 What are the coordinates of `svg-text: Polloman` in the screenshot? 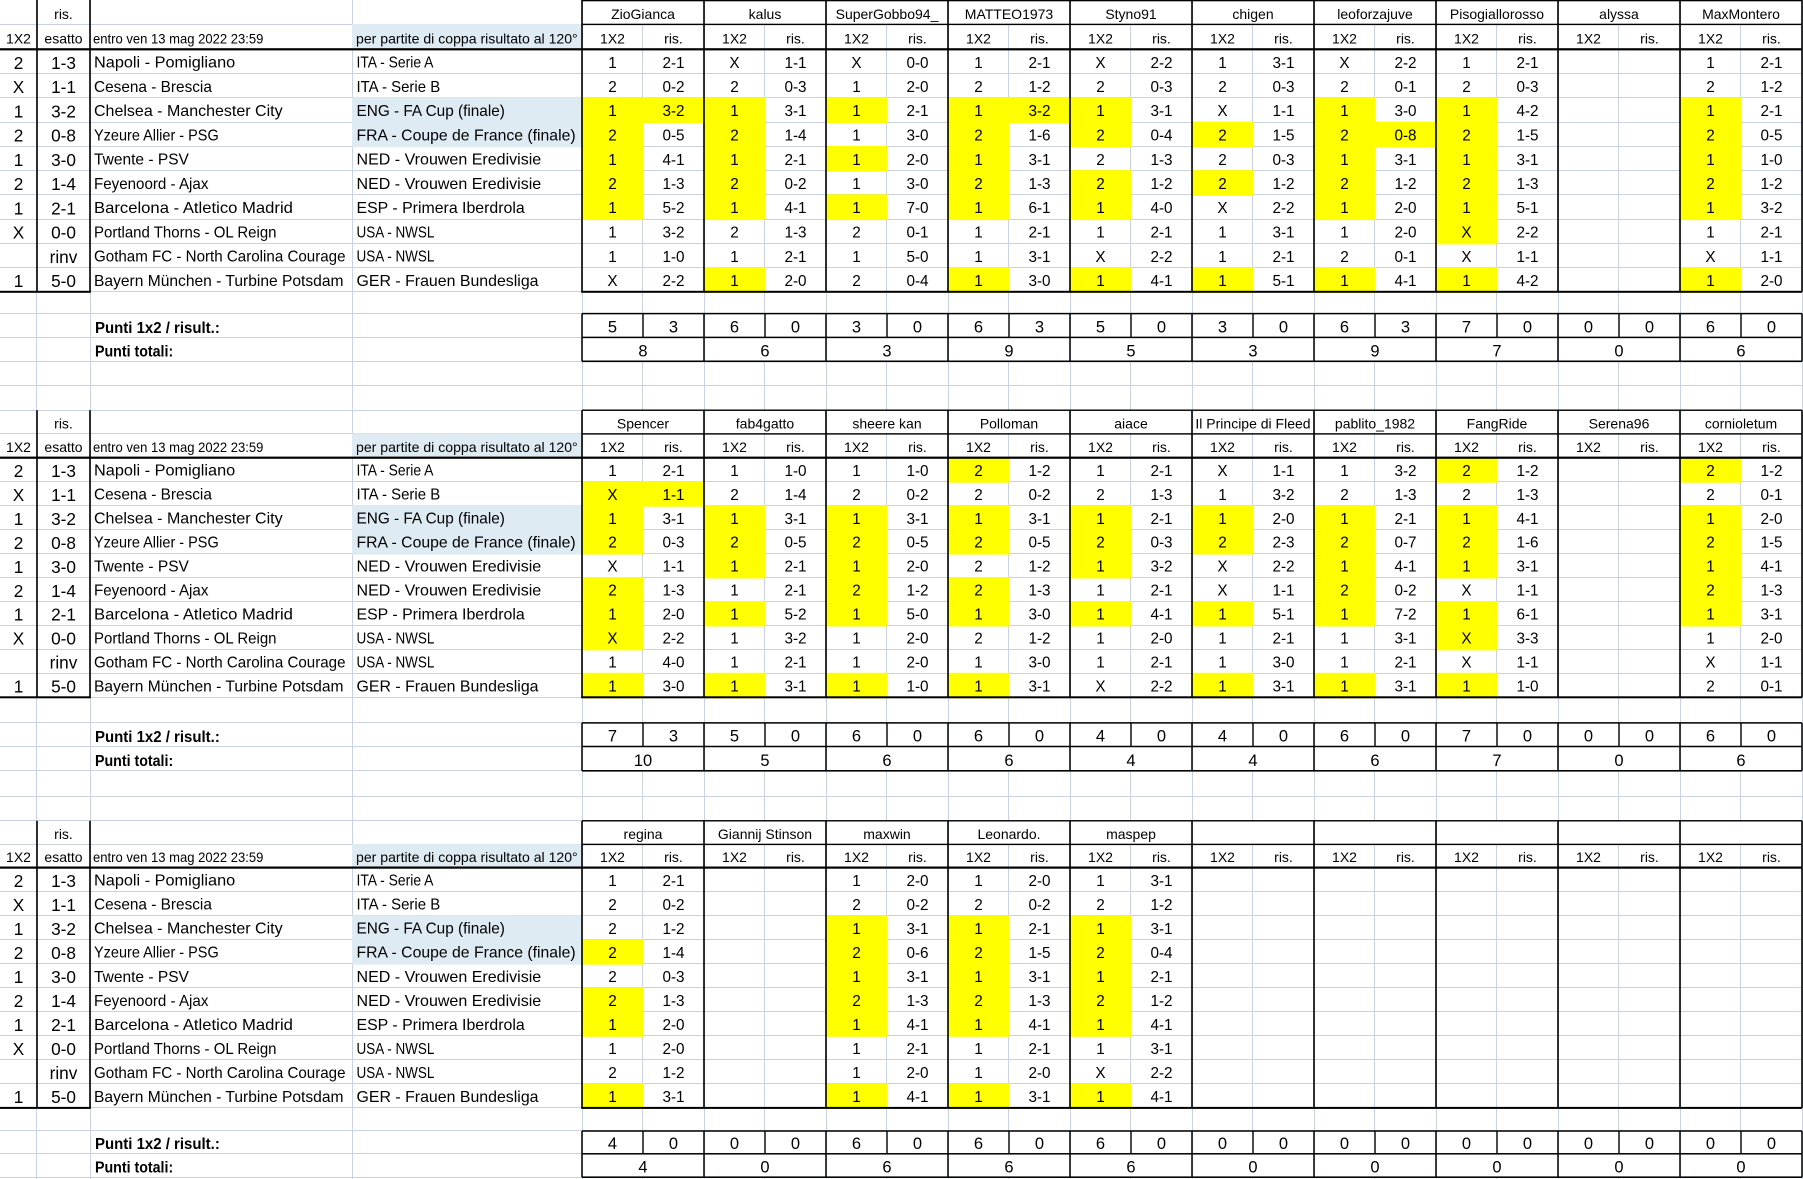 It's located at (1009, 423).